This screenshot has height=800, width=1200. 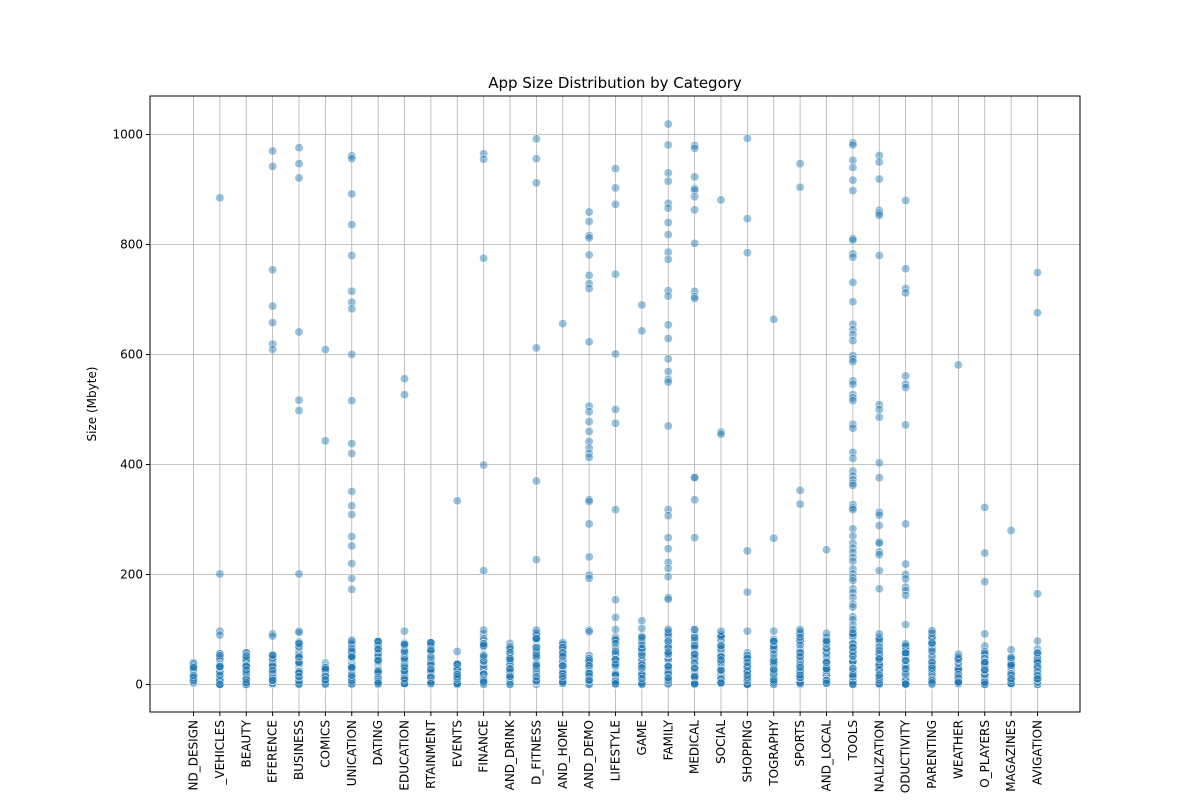 What do you see at coordinates (958, 749) in the screenshot?
I see `x-tick-label: WEATHER` at bounding box center [958, 749].